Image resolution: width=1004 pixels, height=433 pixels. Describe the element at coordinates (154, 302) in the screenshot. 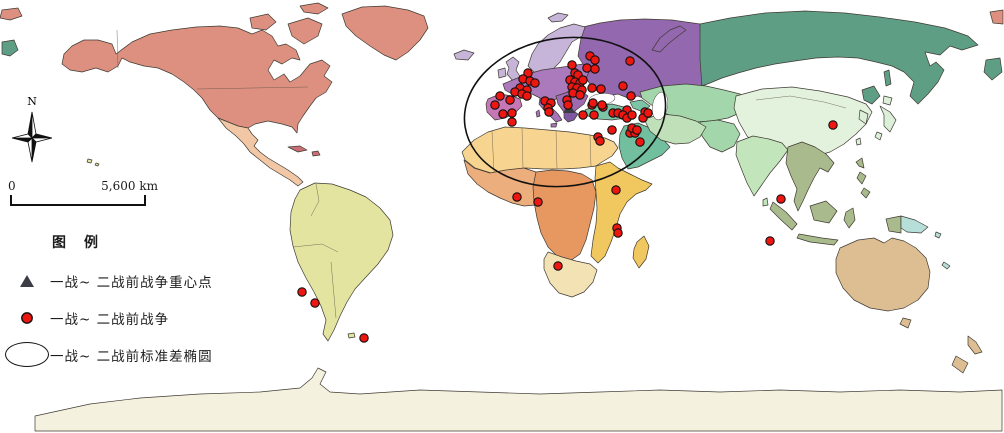

I see `legend: 图 例 一战~ 二战前战争重心点 一战~ 二战前战争 一战~ 二战前标准差椭圆` at that location.